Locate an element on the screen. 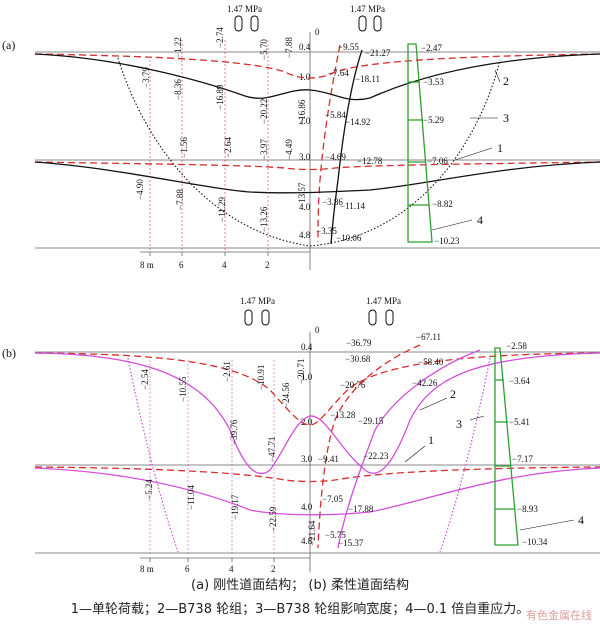 This screenshot has height=625, width=600. stress-value: −3.53 is located at coordinates (433, 82).